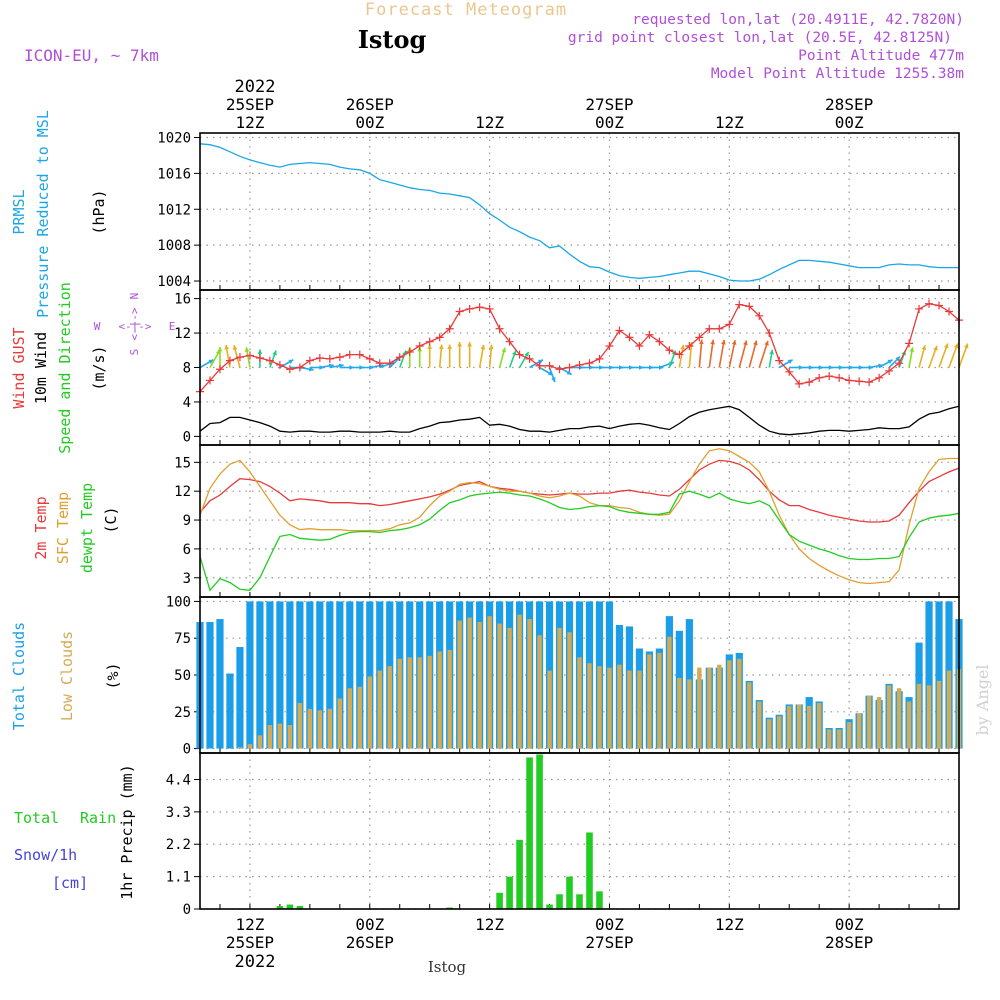 This screenshot has width=1000, height=1000. I want to click on wind-direction-arrows, so click(584, 361).